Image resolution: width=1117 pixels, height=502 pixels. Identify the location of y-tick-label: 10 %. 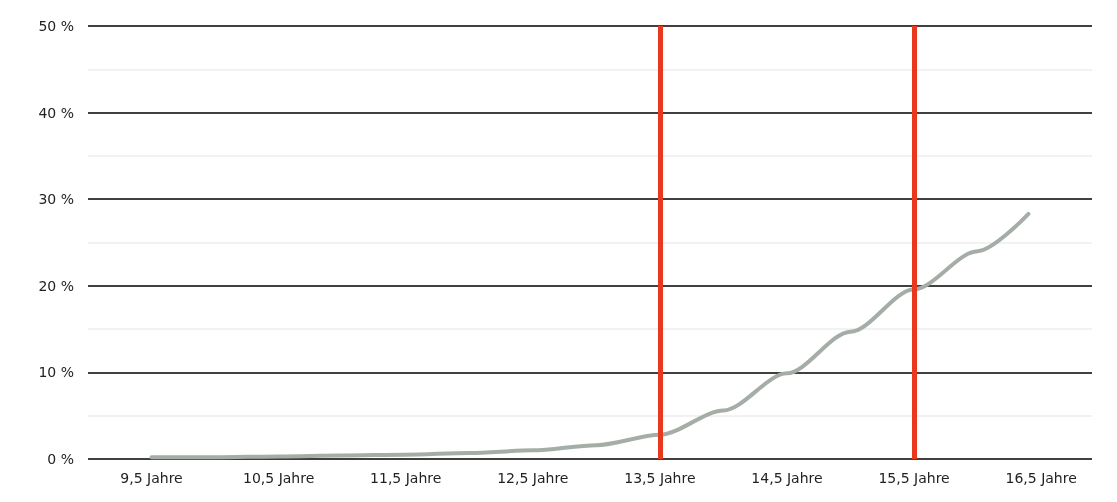
(56, 372).